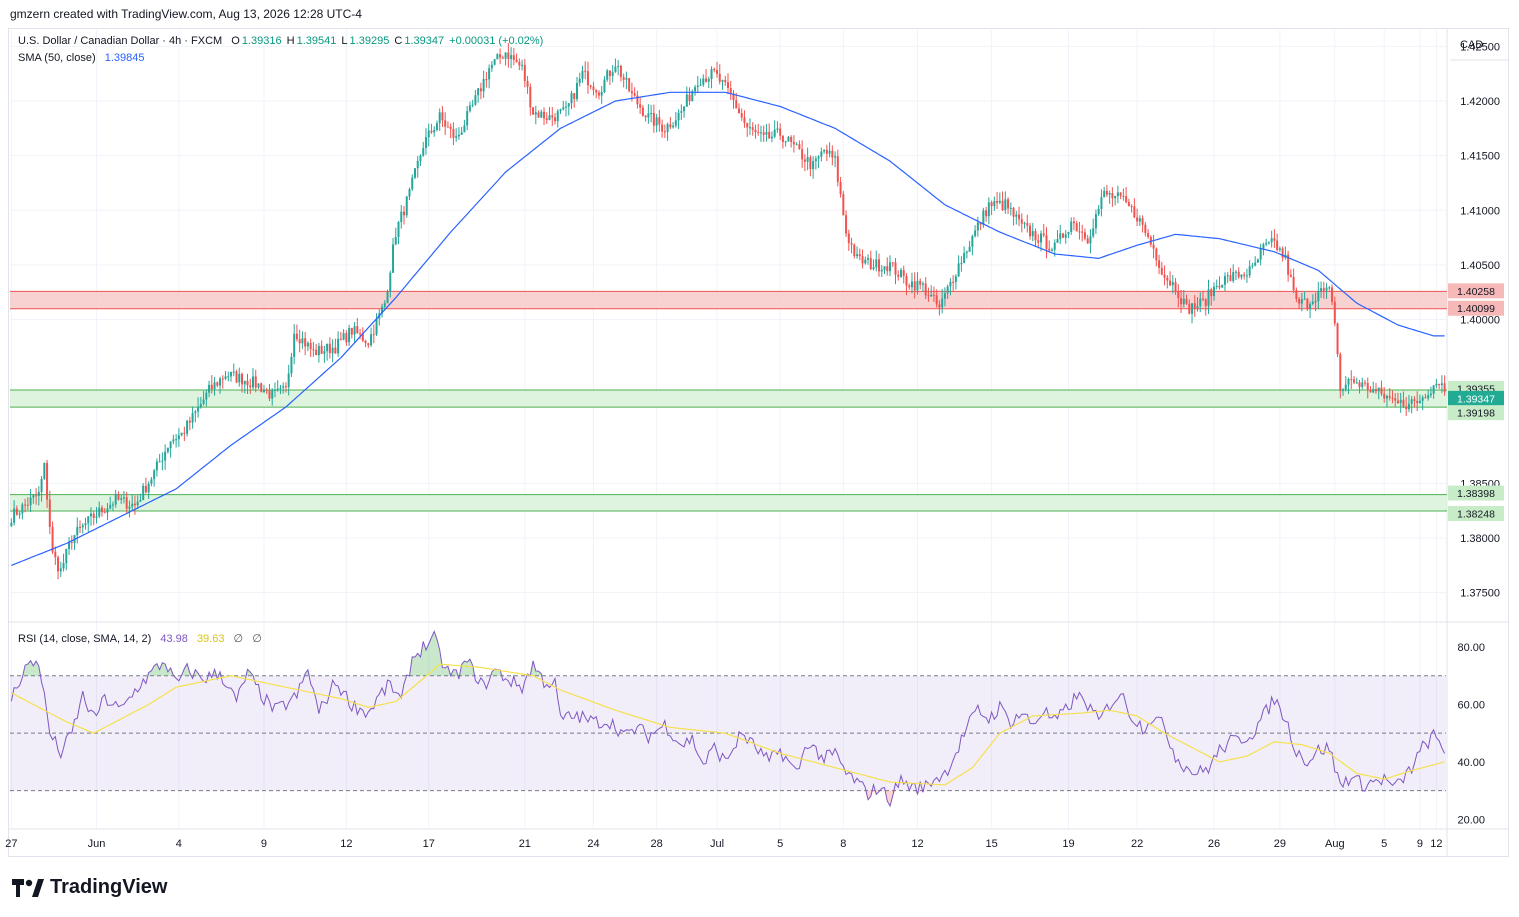  I want to click on rsi-tick-label: 20.00, so click(1471, 820).